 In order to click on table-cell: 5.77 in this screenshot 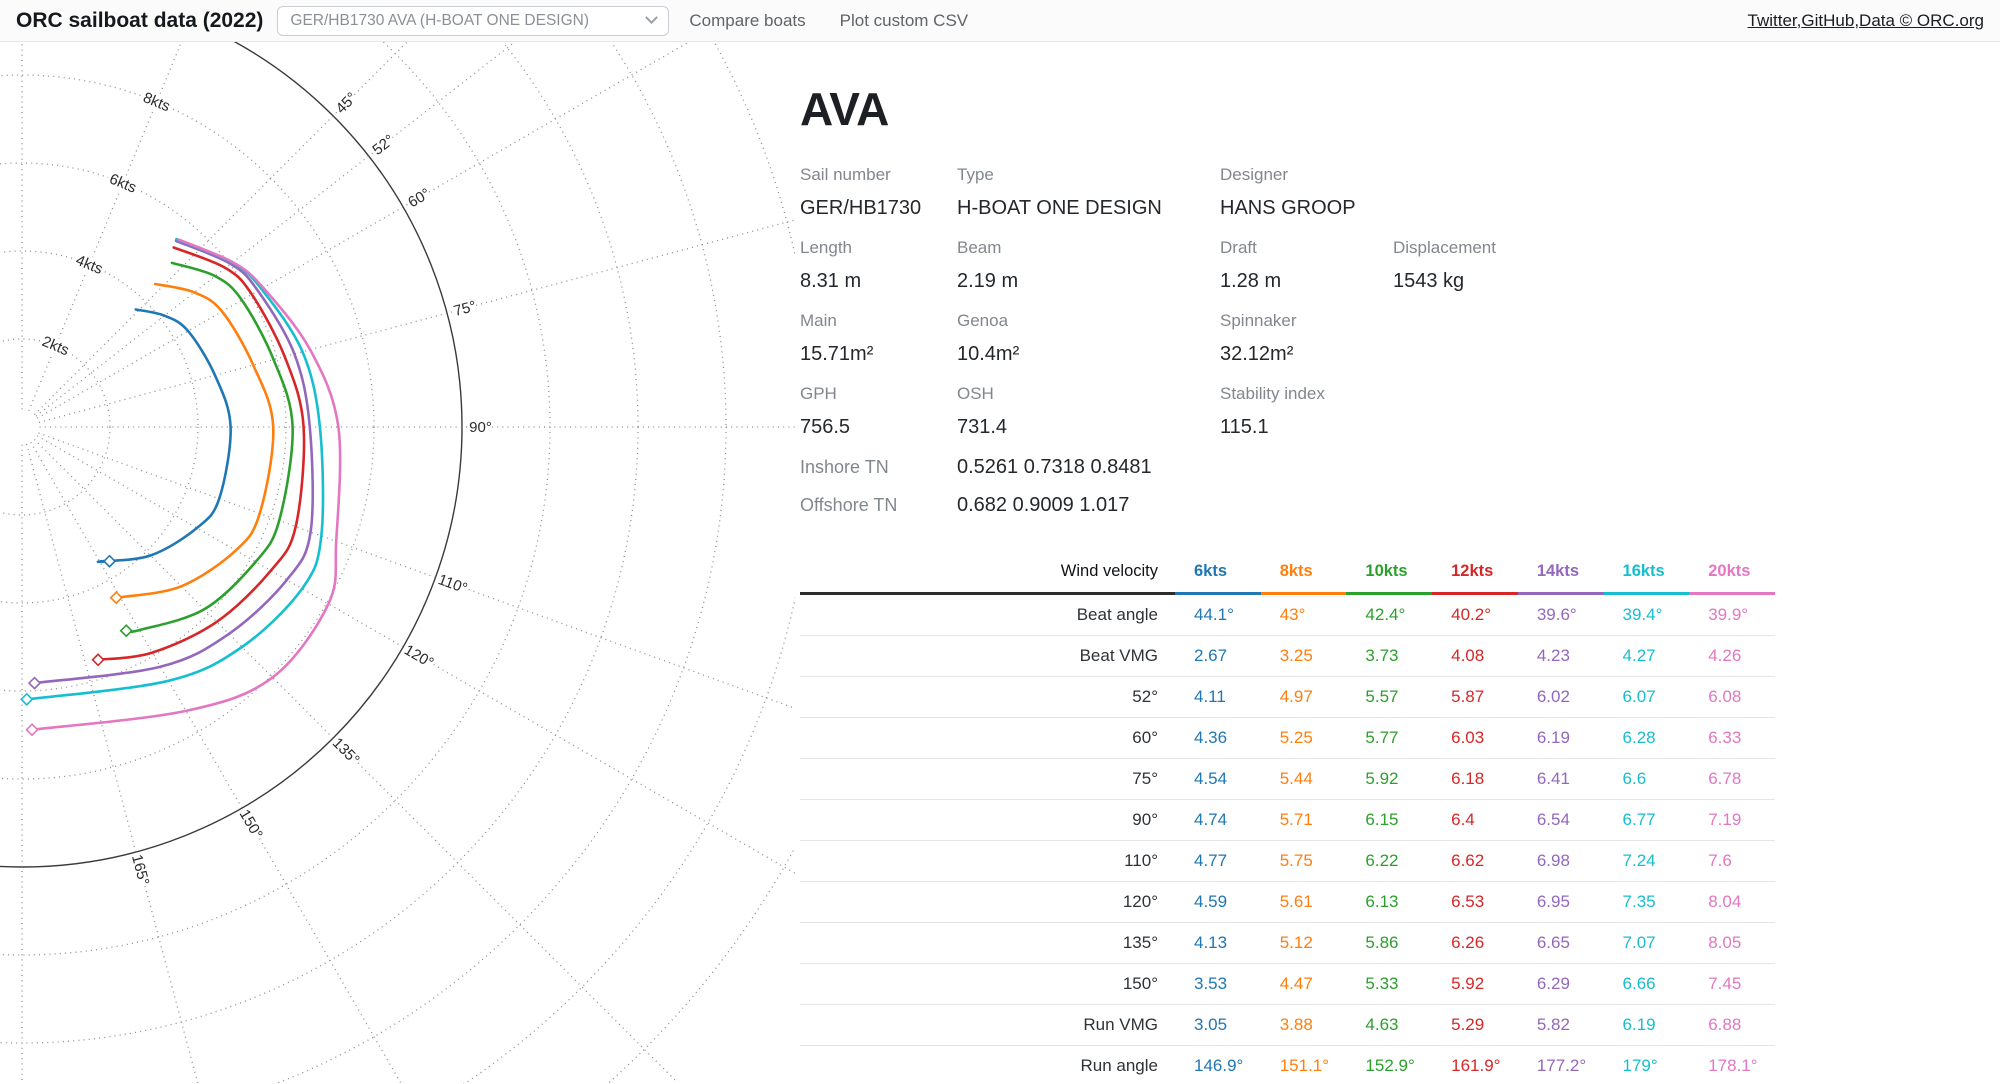, I will do `click(1382, 737)`.